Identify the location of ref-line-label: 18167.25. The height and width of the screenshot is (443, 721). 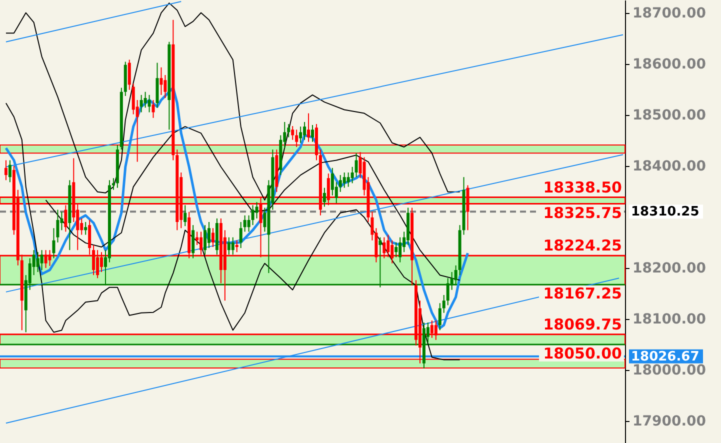
(582, 293).